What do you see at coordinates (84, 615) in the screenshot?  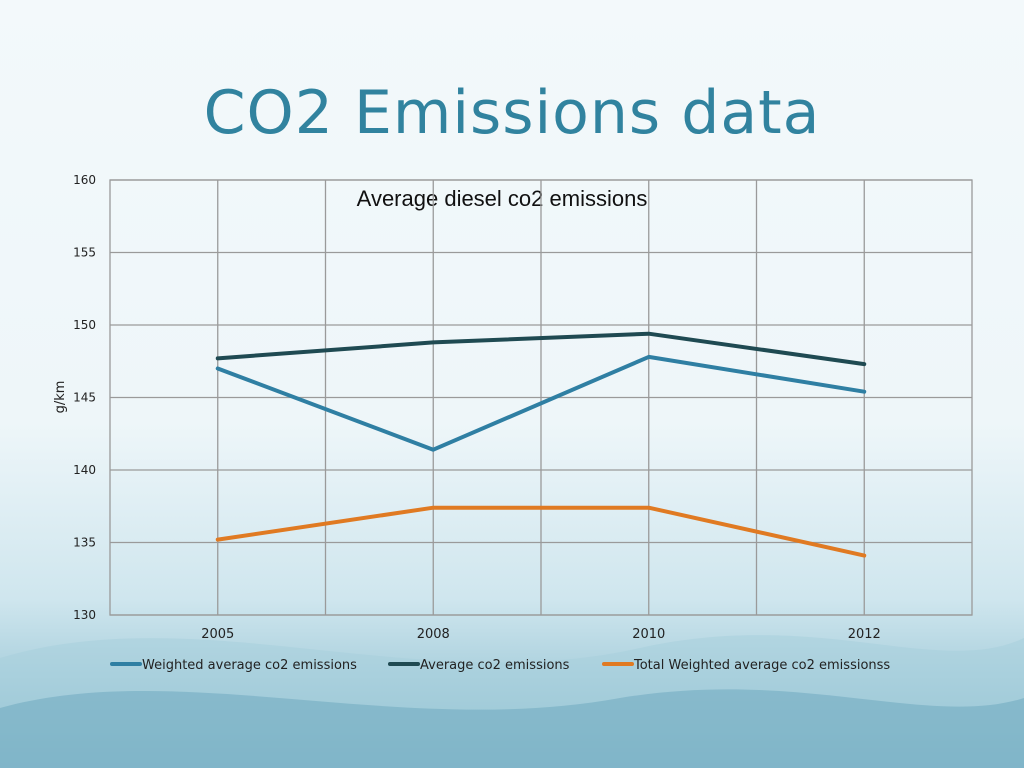 I see `y-tick-label: 130` at bounding box center [84, 615].